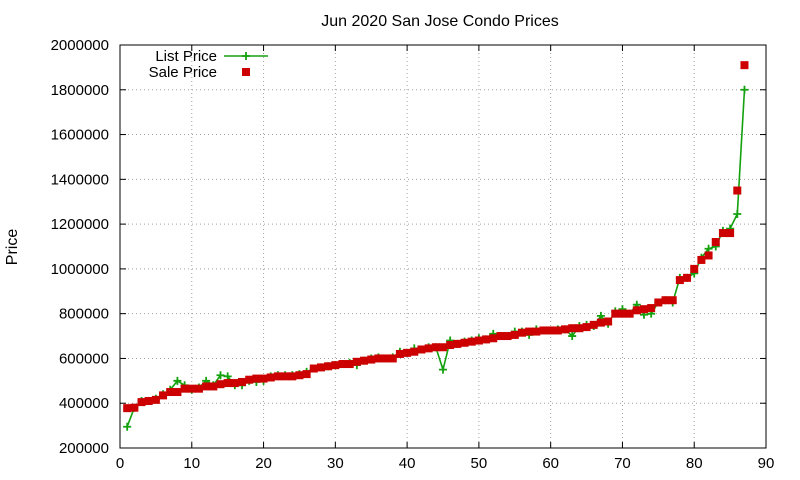 The height and width of the screenshot is (480, 800). What do you see at coordinates (186, 56) in the screenshot?
I see `legend-label-list-price: List Price` at bounding box center [186, 56].